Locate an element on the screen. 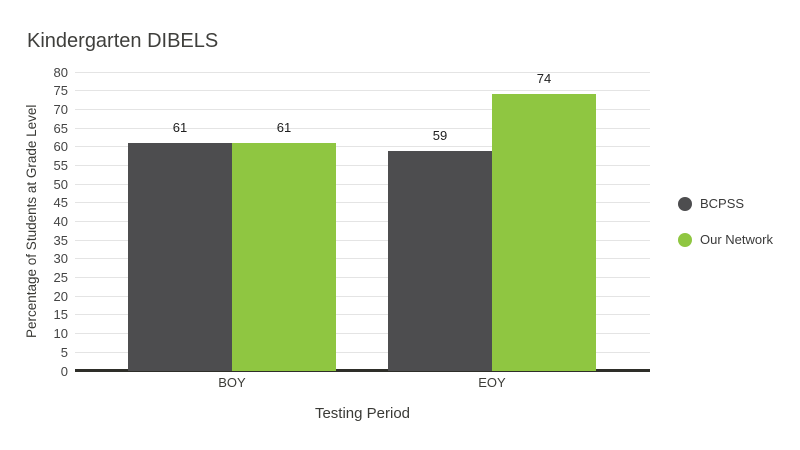 The height and width of the screenshot is (450, 800). y-tick-label: 60 is located at coordinates (60, 147).